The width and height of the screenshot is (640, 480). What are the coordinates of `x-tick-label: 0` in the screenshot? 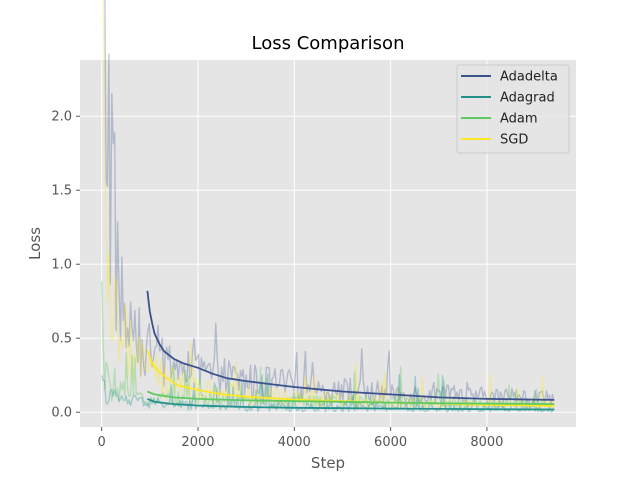 It's located at (102, 442).